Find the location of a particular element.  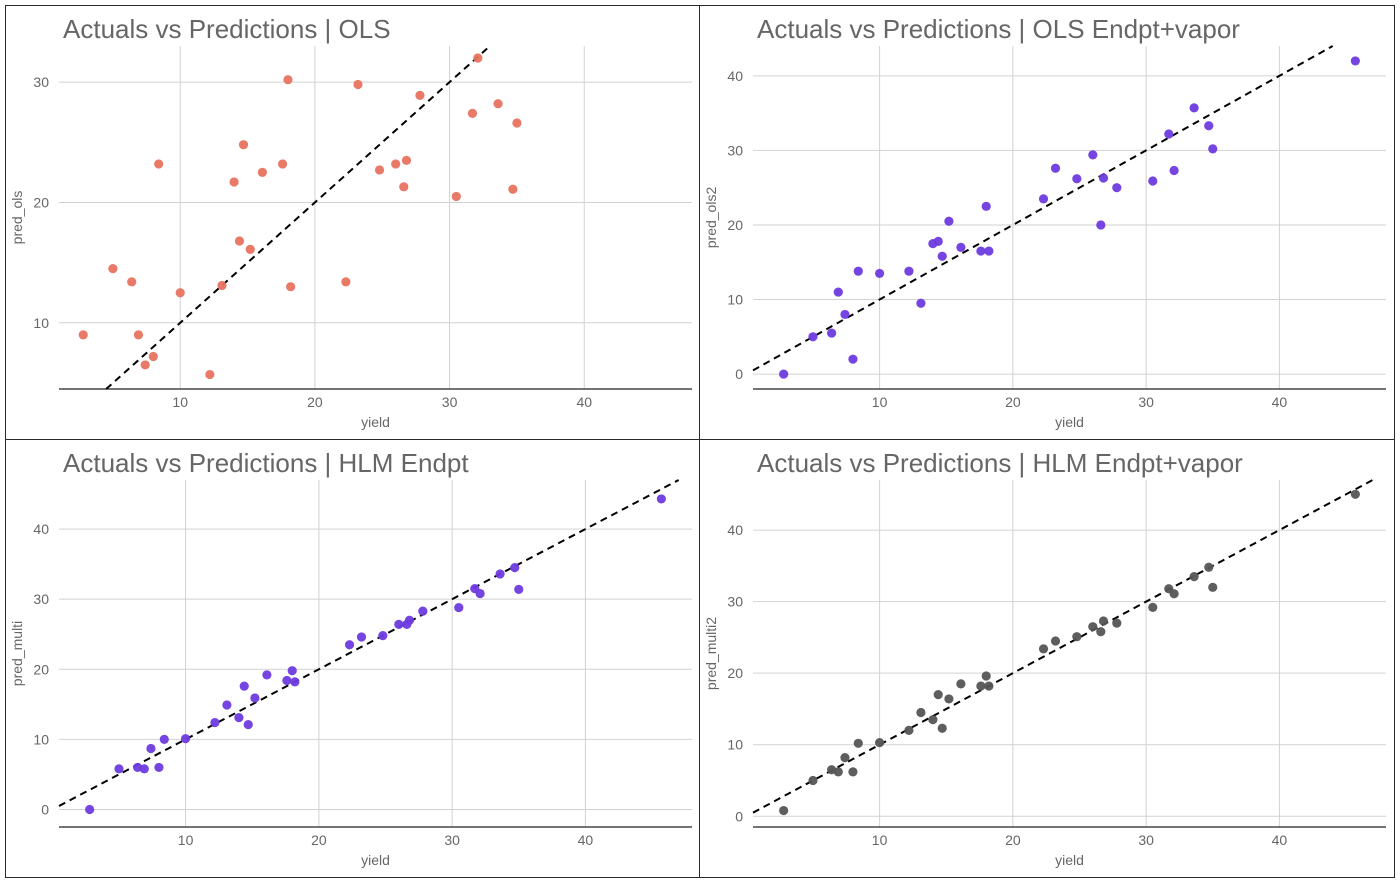

y-axis-label: pred_multi2 is located at coordinates (711, 653).